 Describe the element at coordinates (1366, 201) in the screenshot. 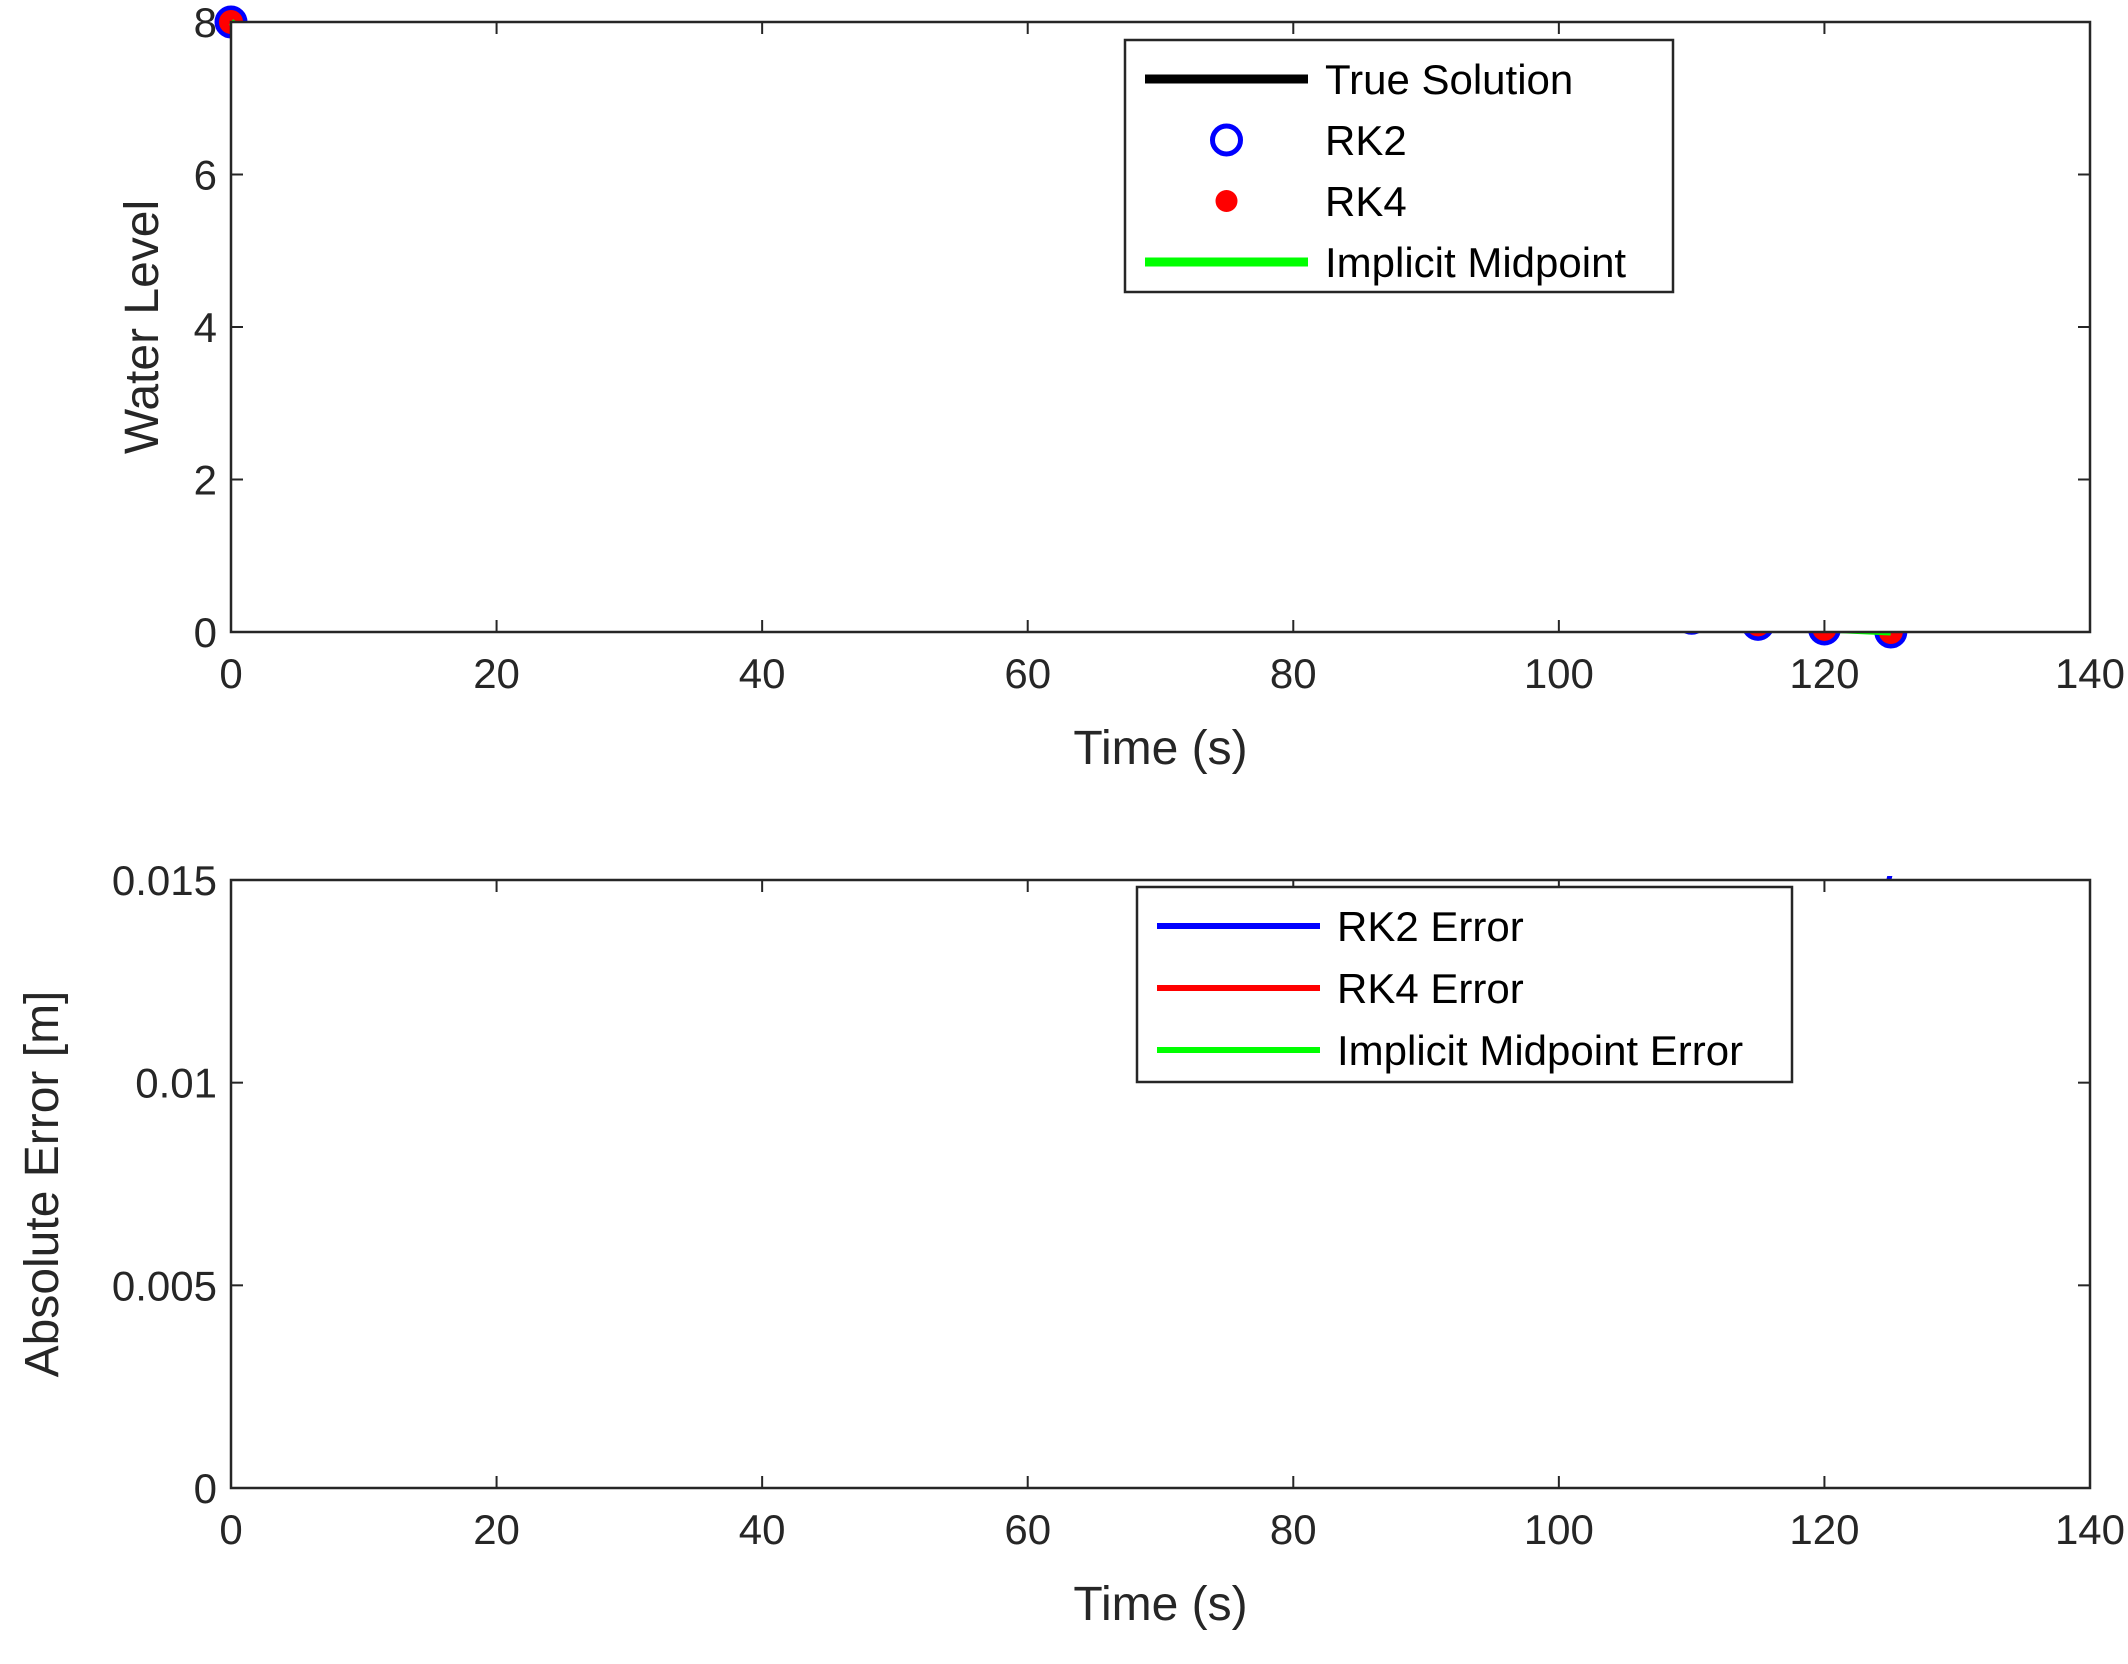

I see `legend-label: RK4` at that location.